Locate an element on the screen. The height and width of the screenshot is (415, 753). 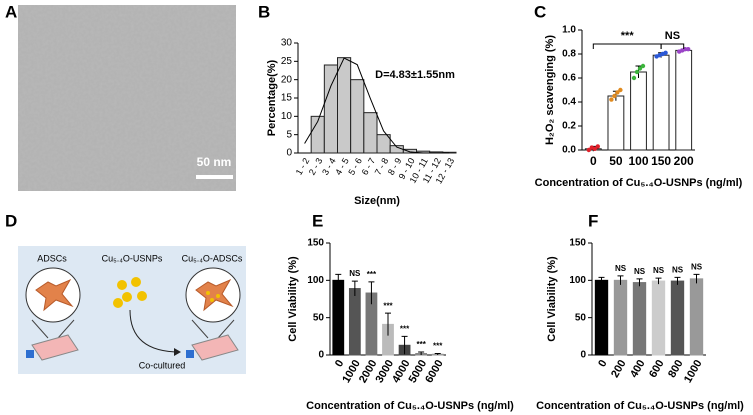
scale-label: 50 nm is located at coordinates (214, 162).